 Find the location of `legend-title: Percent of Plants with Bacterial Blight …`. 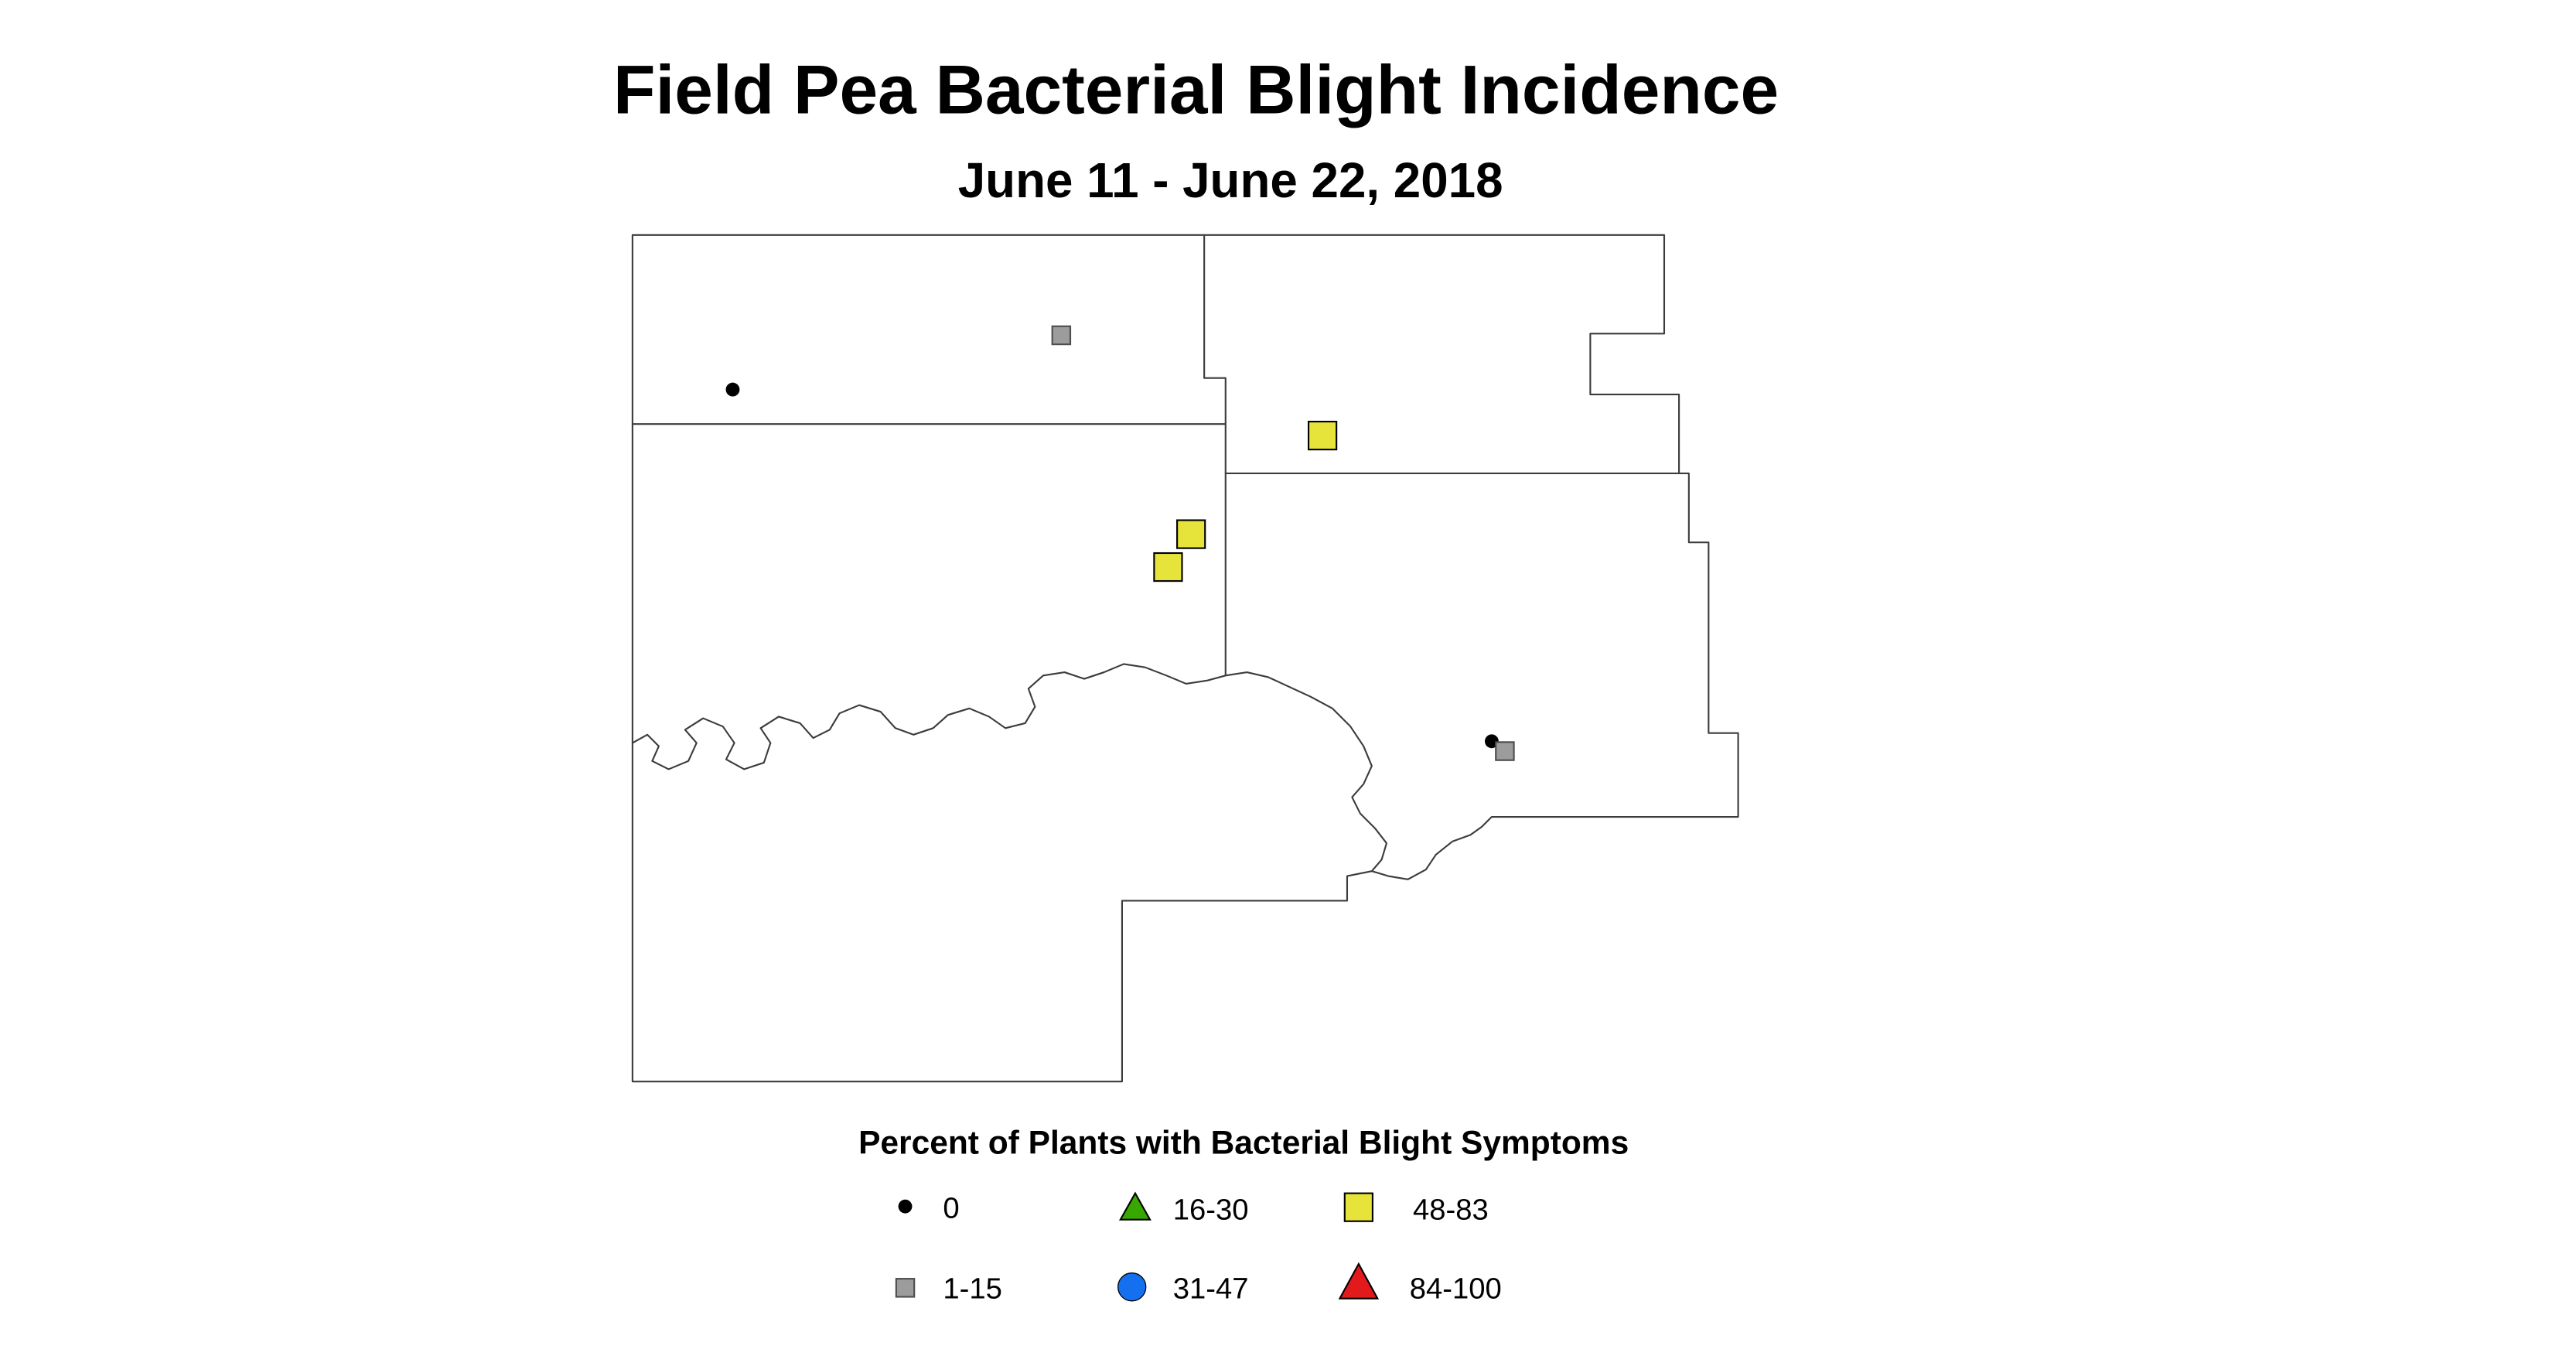

legend-title: Percent of Plants with Bacterial Blight … is located at coordinates (1244, 1144).